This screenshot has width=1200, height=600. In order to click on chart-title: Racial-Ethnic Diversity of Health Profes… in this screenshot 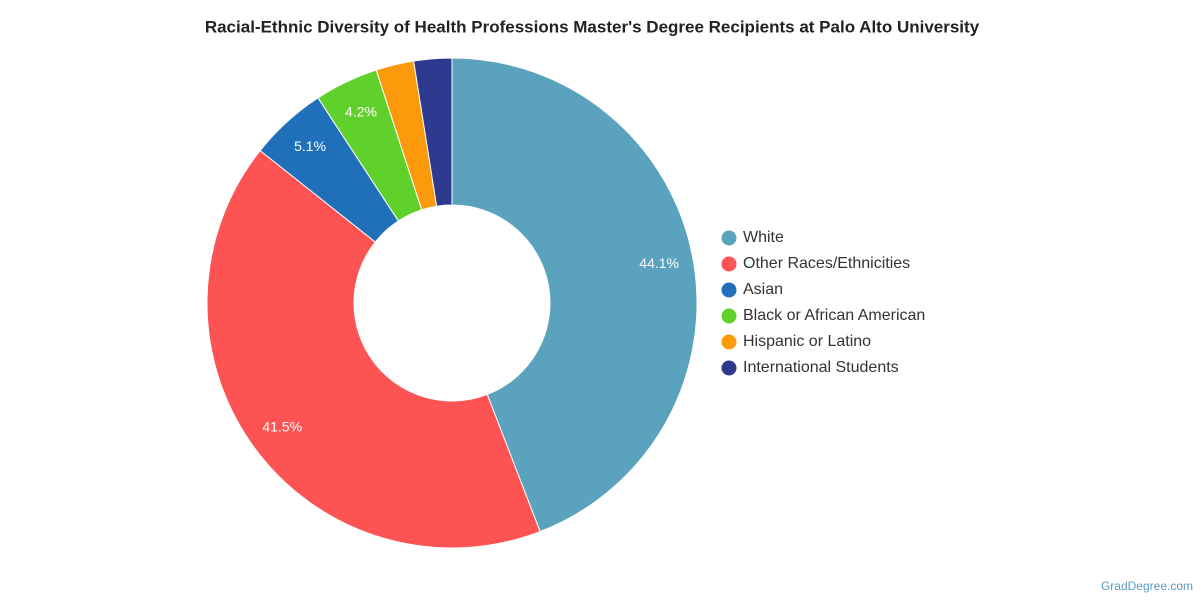, I will do `click(592, 26)`.